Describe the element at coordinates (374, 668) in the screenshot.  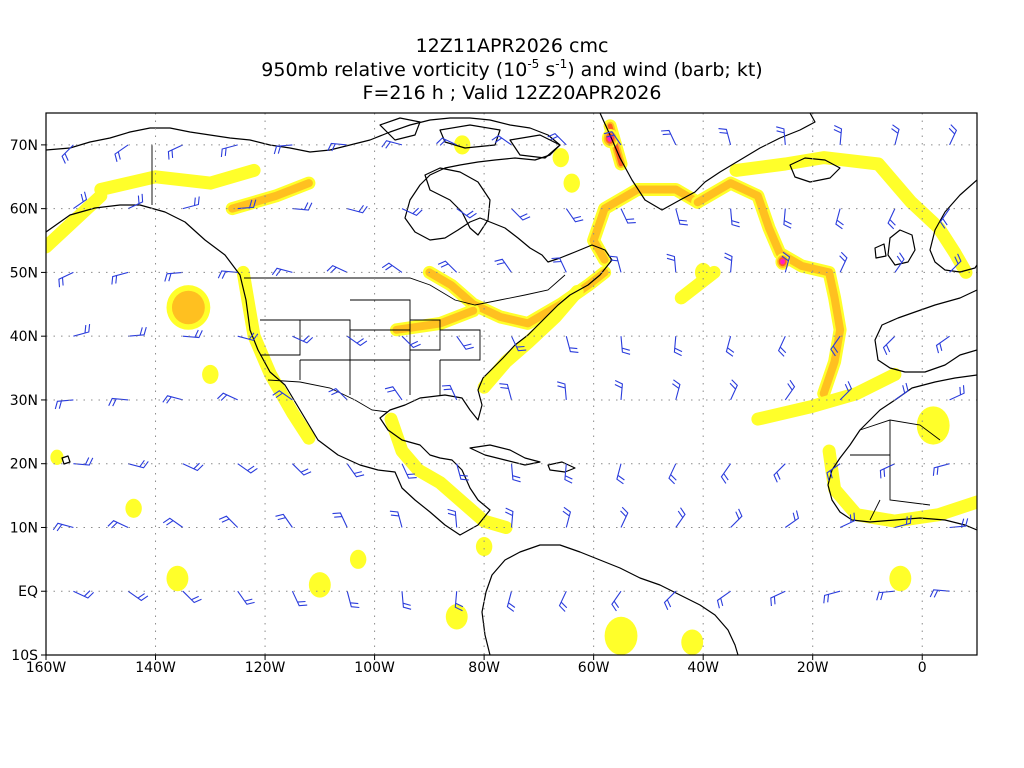
I see `x-tick-label: 100W` at that location.